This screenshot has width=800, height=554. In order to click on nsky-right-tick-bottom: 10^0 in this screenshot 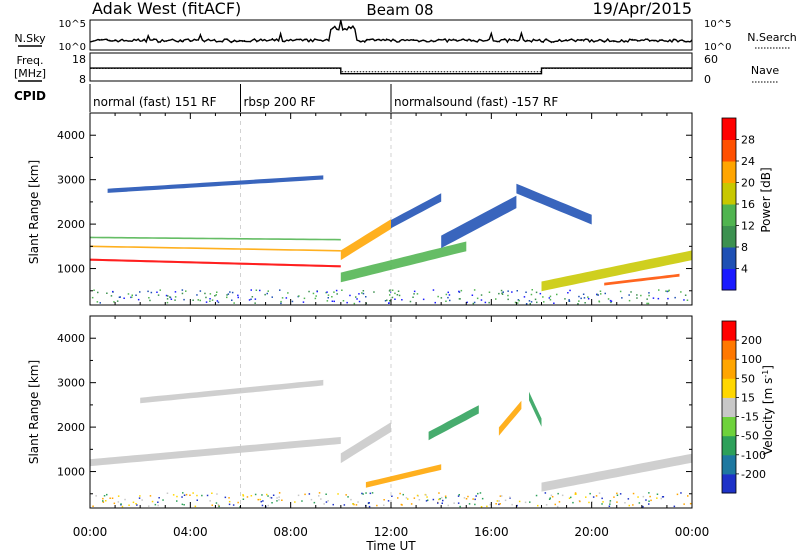, I will do `click(717, 47)`.